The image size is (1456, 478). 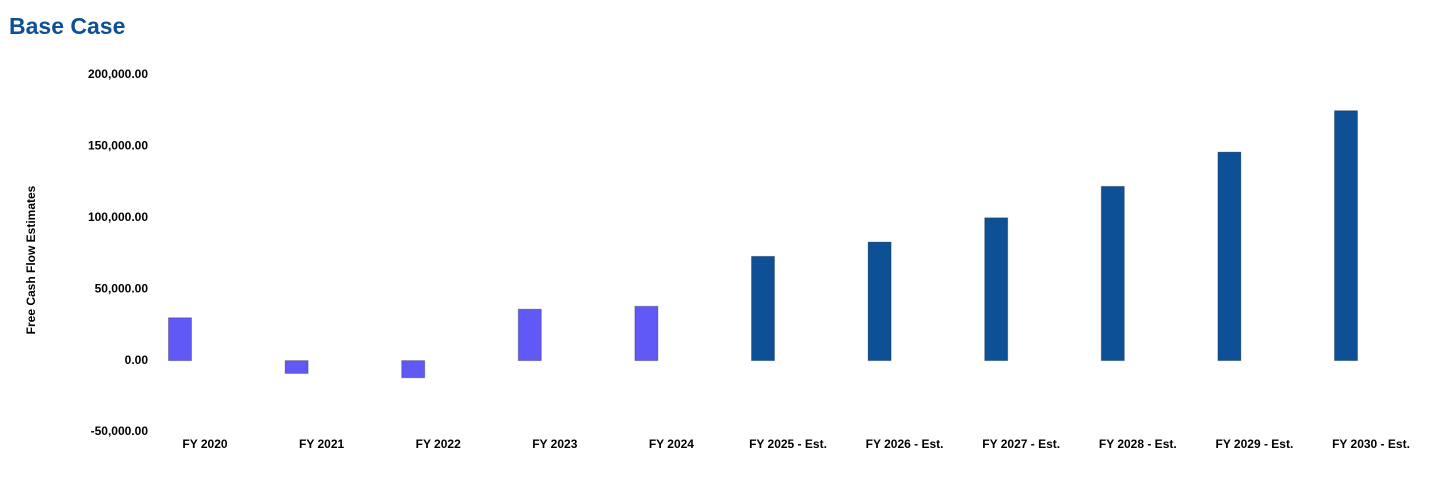 What do you see at coordinates (1021, 444) in the screenshot?
I see `x-tick-label: FY 2027 - Est.` at bounding box center [1021, 444].